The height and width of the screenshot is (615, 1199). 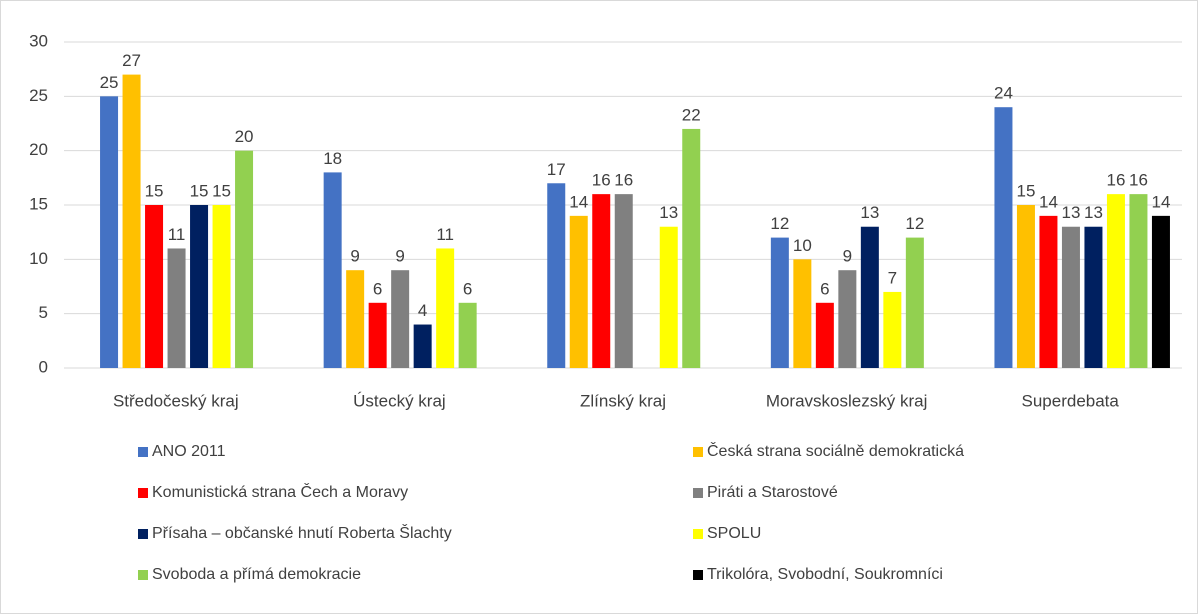 What do you see at coordinates (1071, 400) in the screenshot?
I see `x-tick-label: Superdebata` at bounding box center [1071, 400].